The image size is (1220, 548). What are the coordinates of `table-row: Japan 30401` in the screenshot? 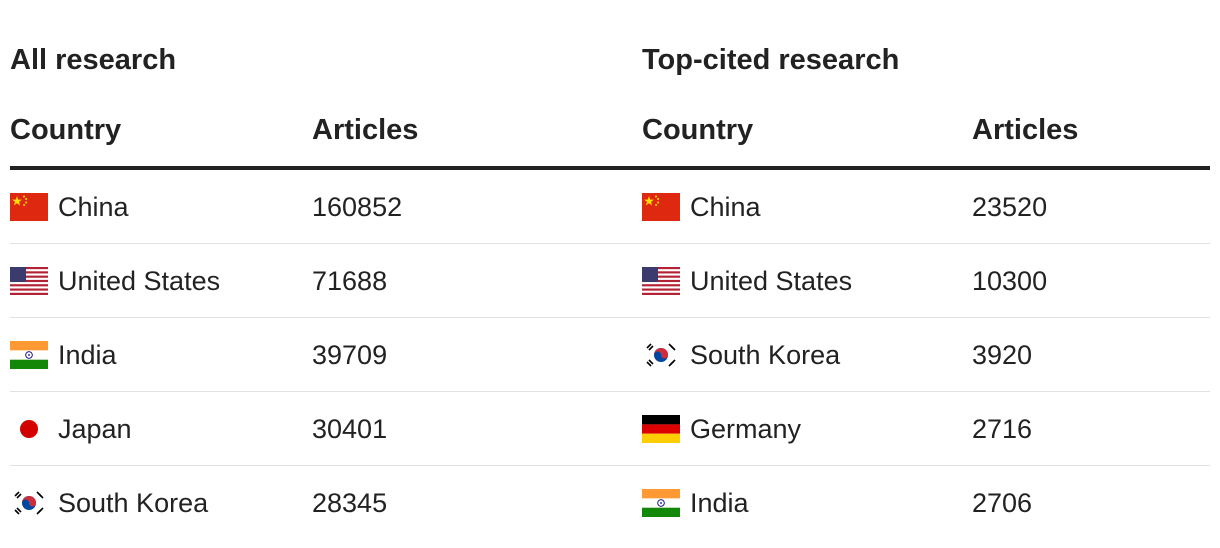 It's located at (326, 429).